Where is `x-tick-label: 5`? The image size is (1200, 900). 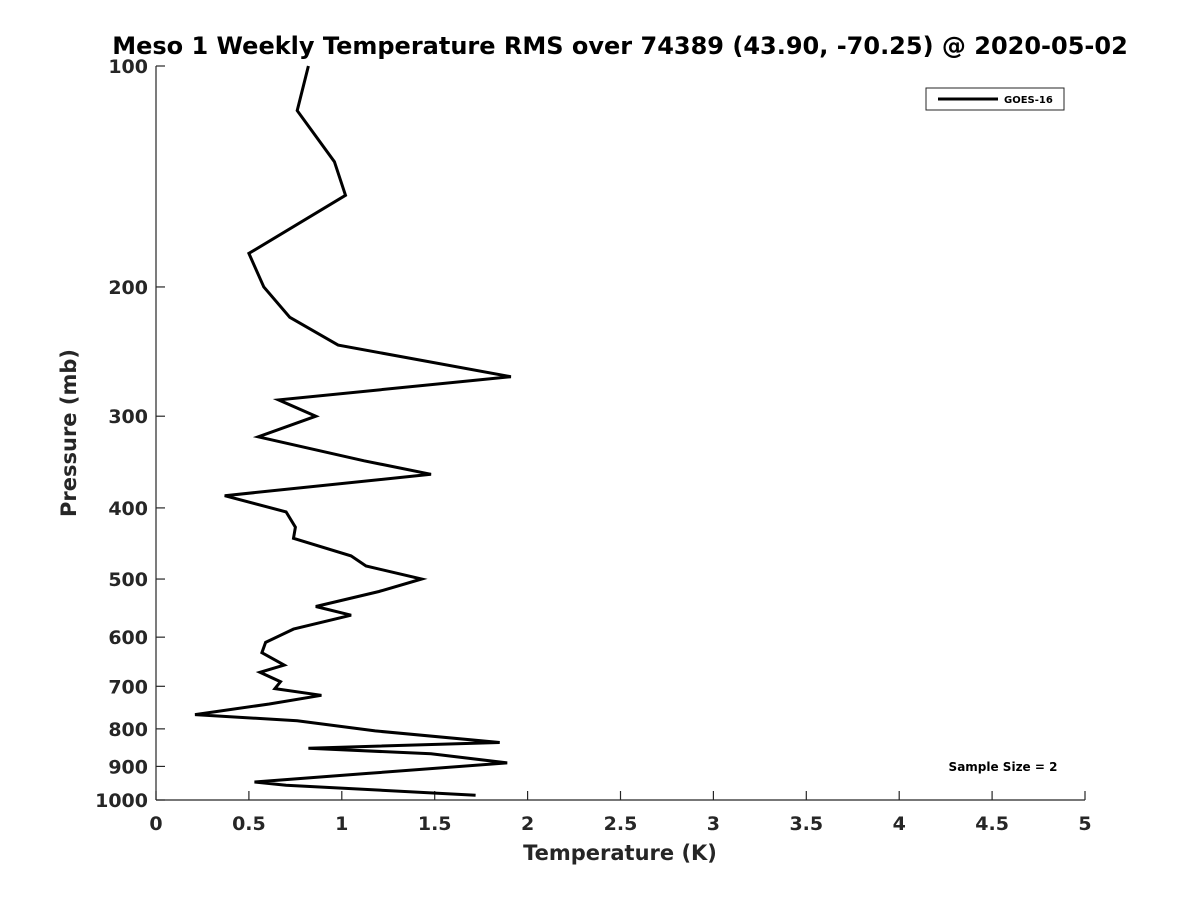
x-tick-label: 5 is located at coordinates (1084, 824).